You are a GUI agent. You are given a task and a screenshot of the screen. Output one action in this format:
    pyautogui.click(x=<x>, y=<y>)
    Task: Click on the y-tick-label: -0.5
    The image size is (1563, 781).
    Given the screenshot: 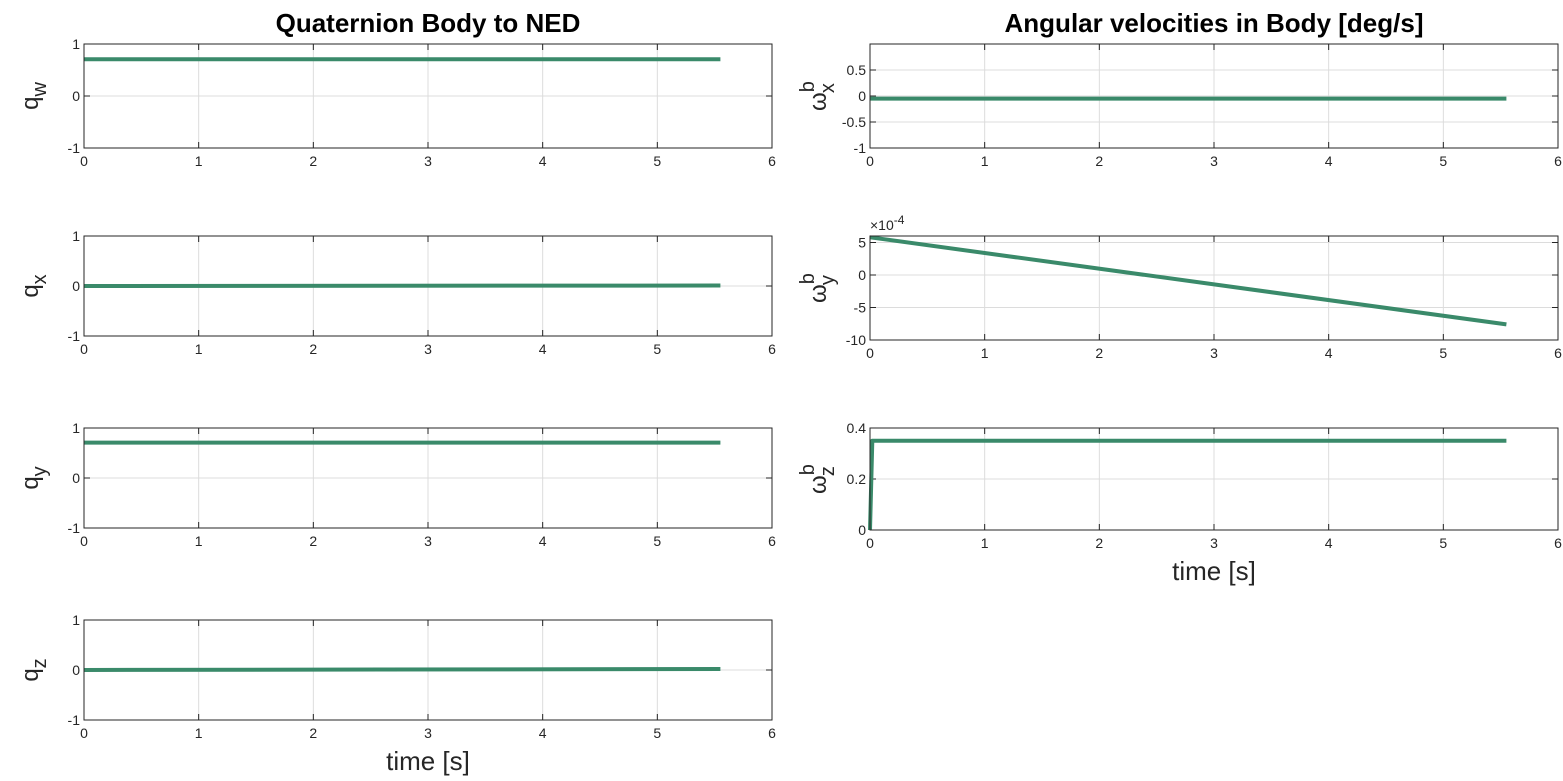 What is the action you would take?
    pyautogui.click(x=854, y=122)
    